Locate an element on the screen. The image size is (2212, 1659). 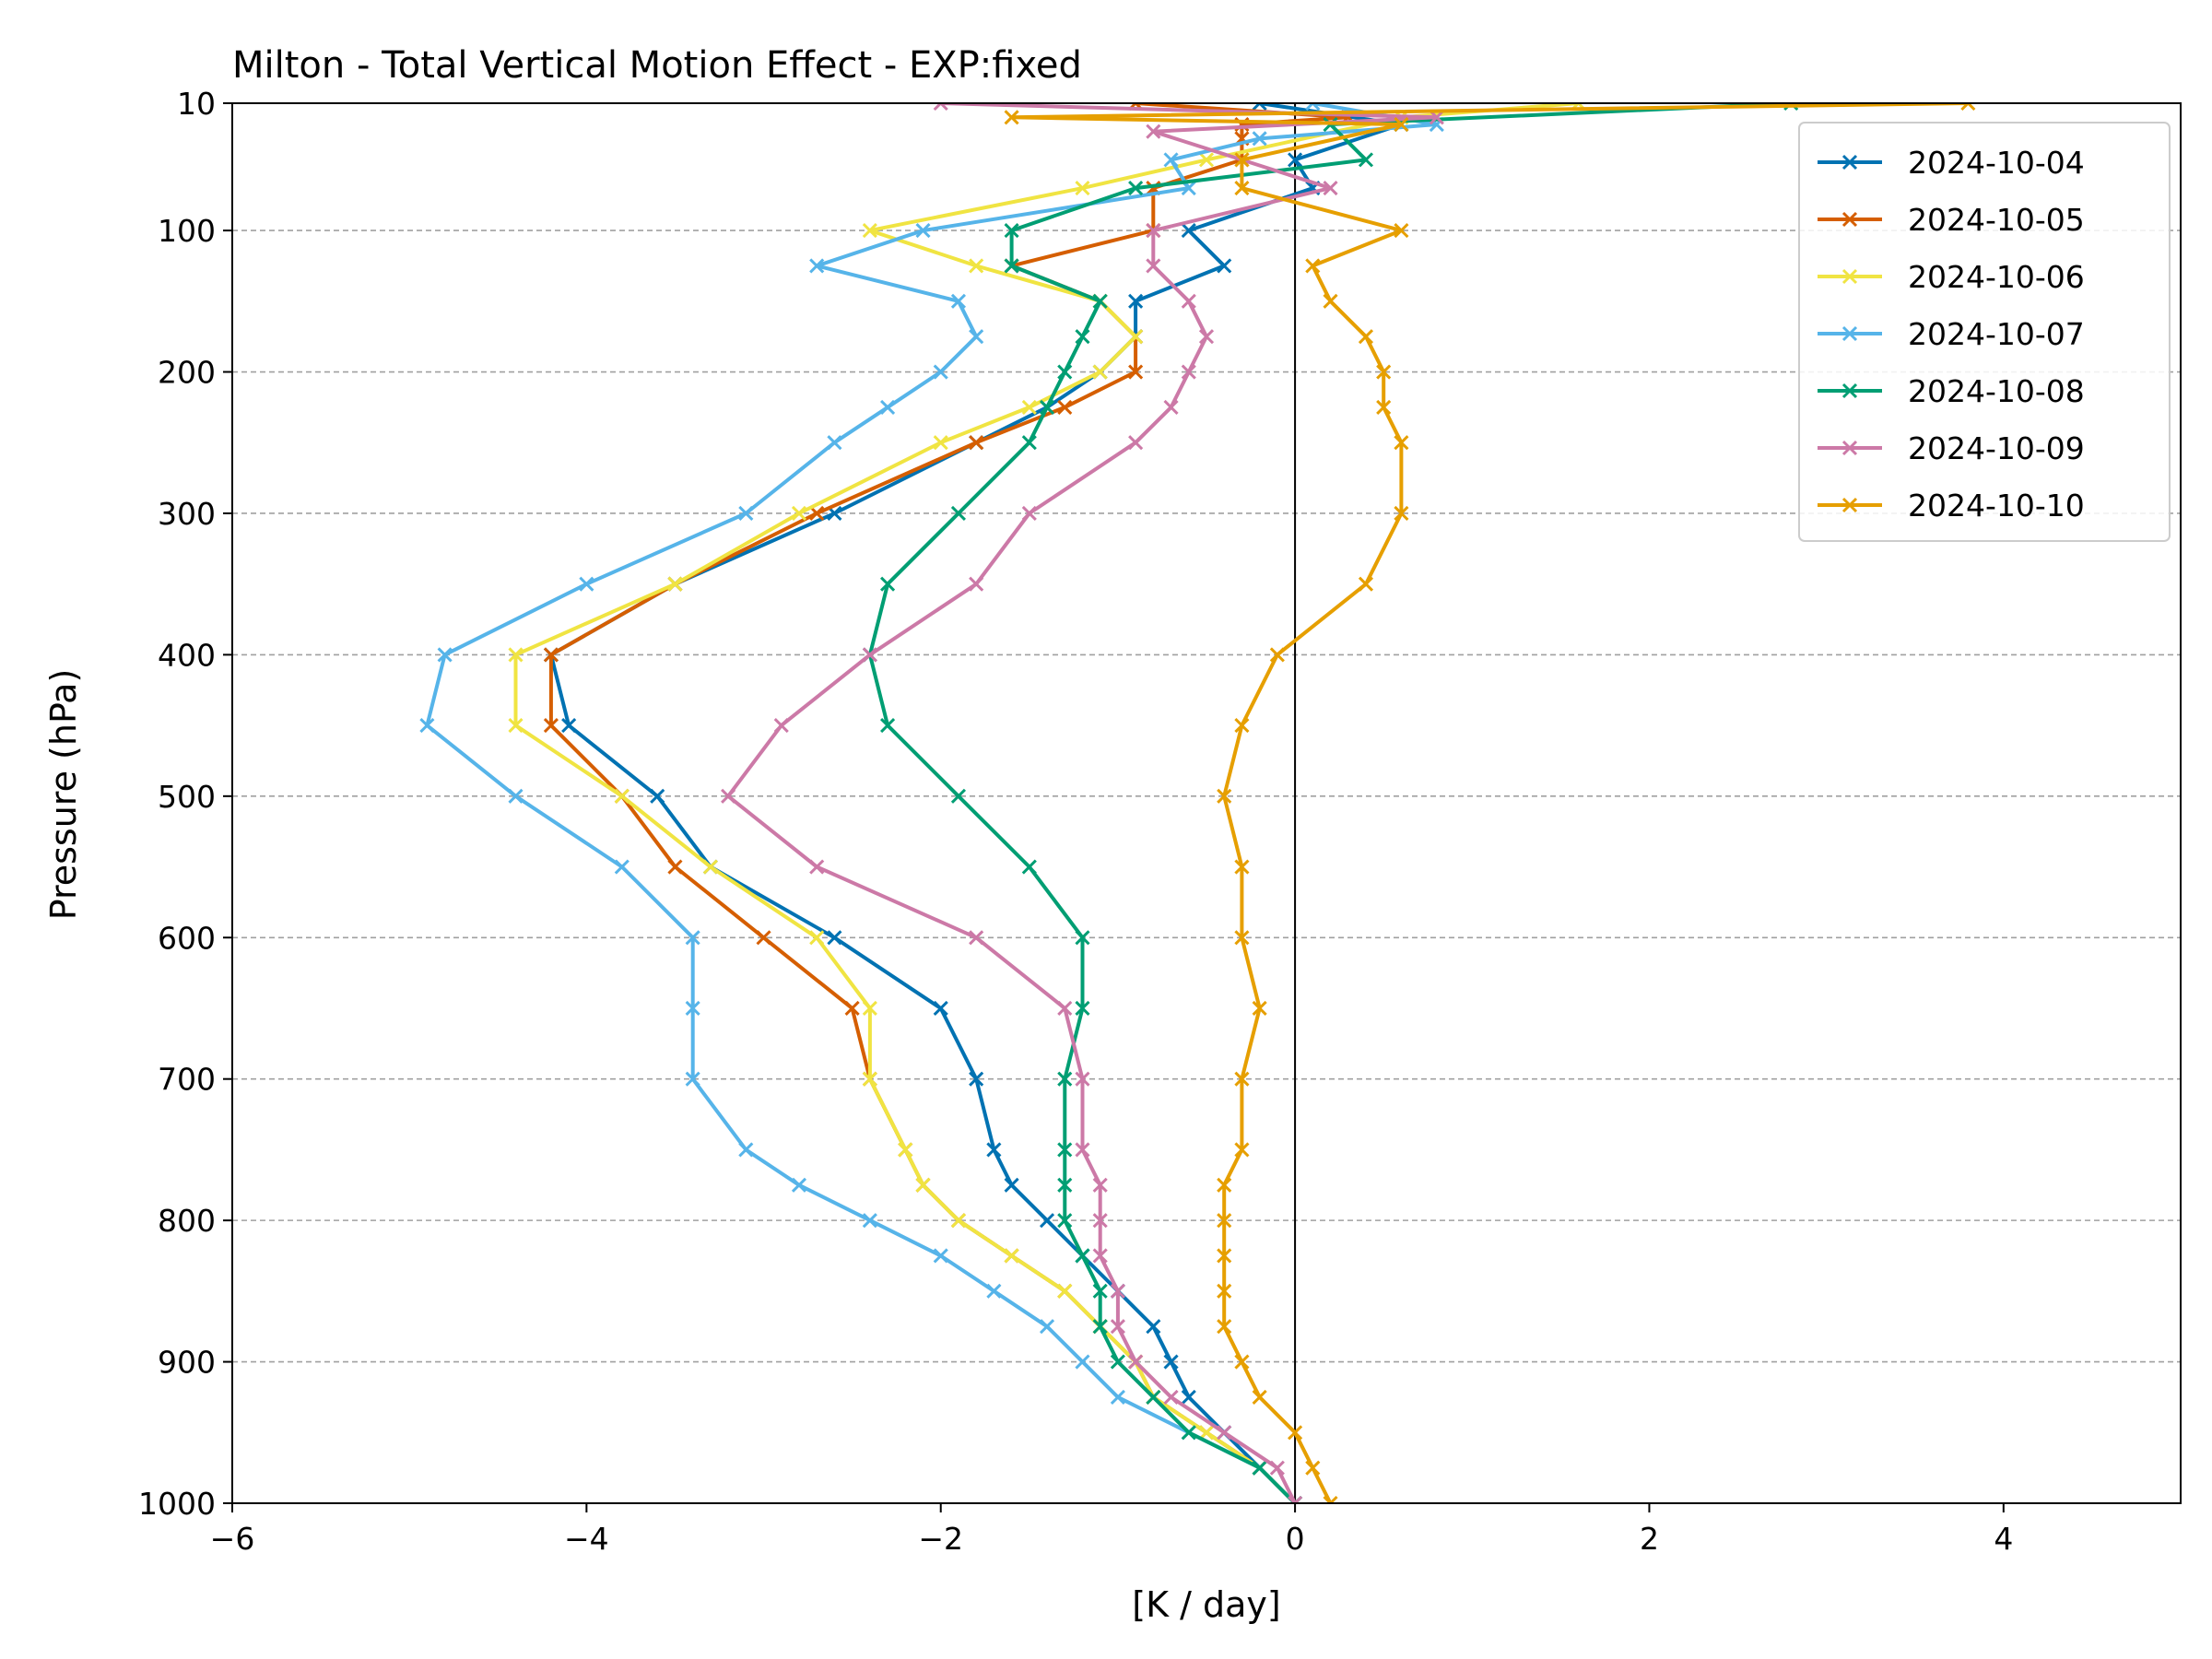
y-tick-label: 300 is located at coordinates (187, 514).